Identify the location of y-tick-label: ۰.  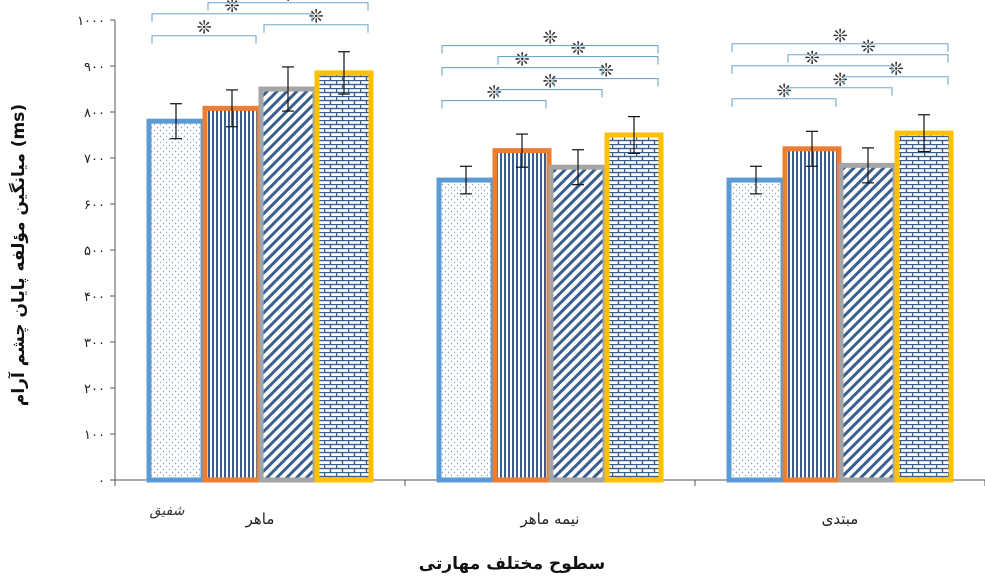
(101, 481).